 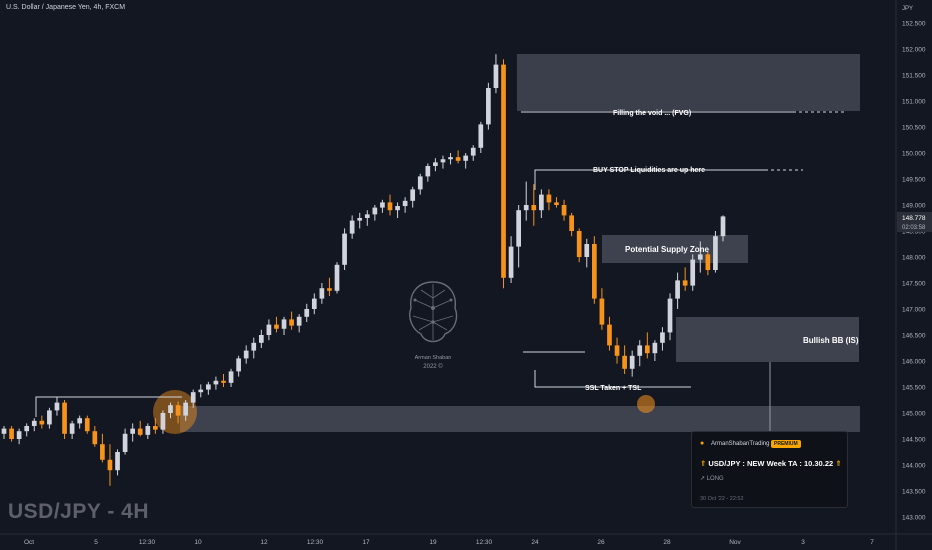 I want to click on time-tick-label: 5, so click(x=96, y=542).